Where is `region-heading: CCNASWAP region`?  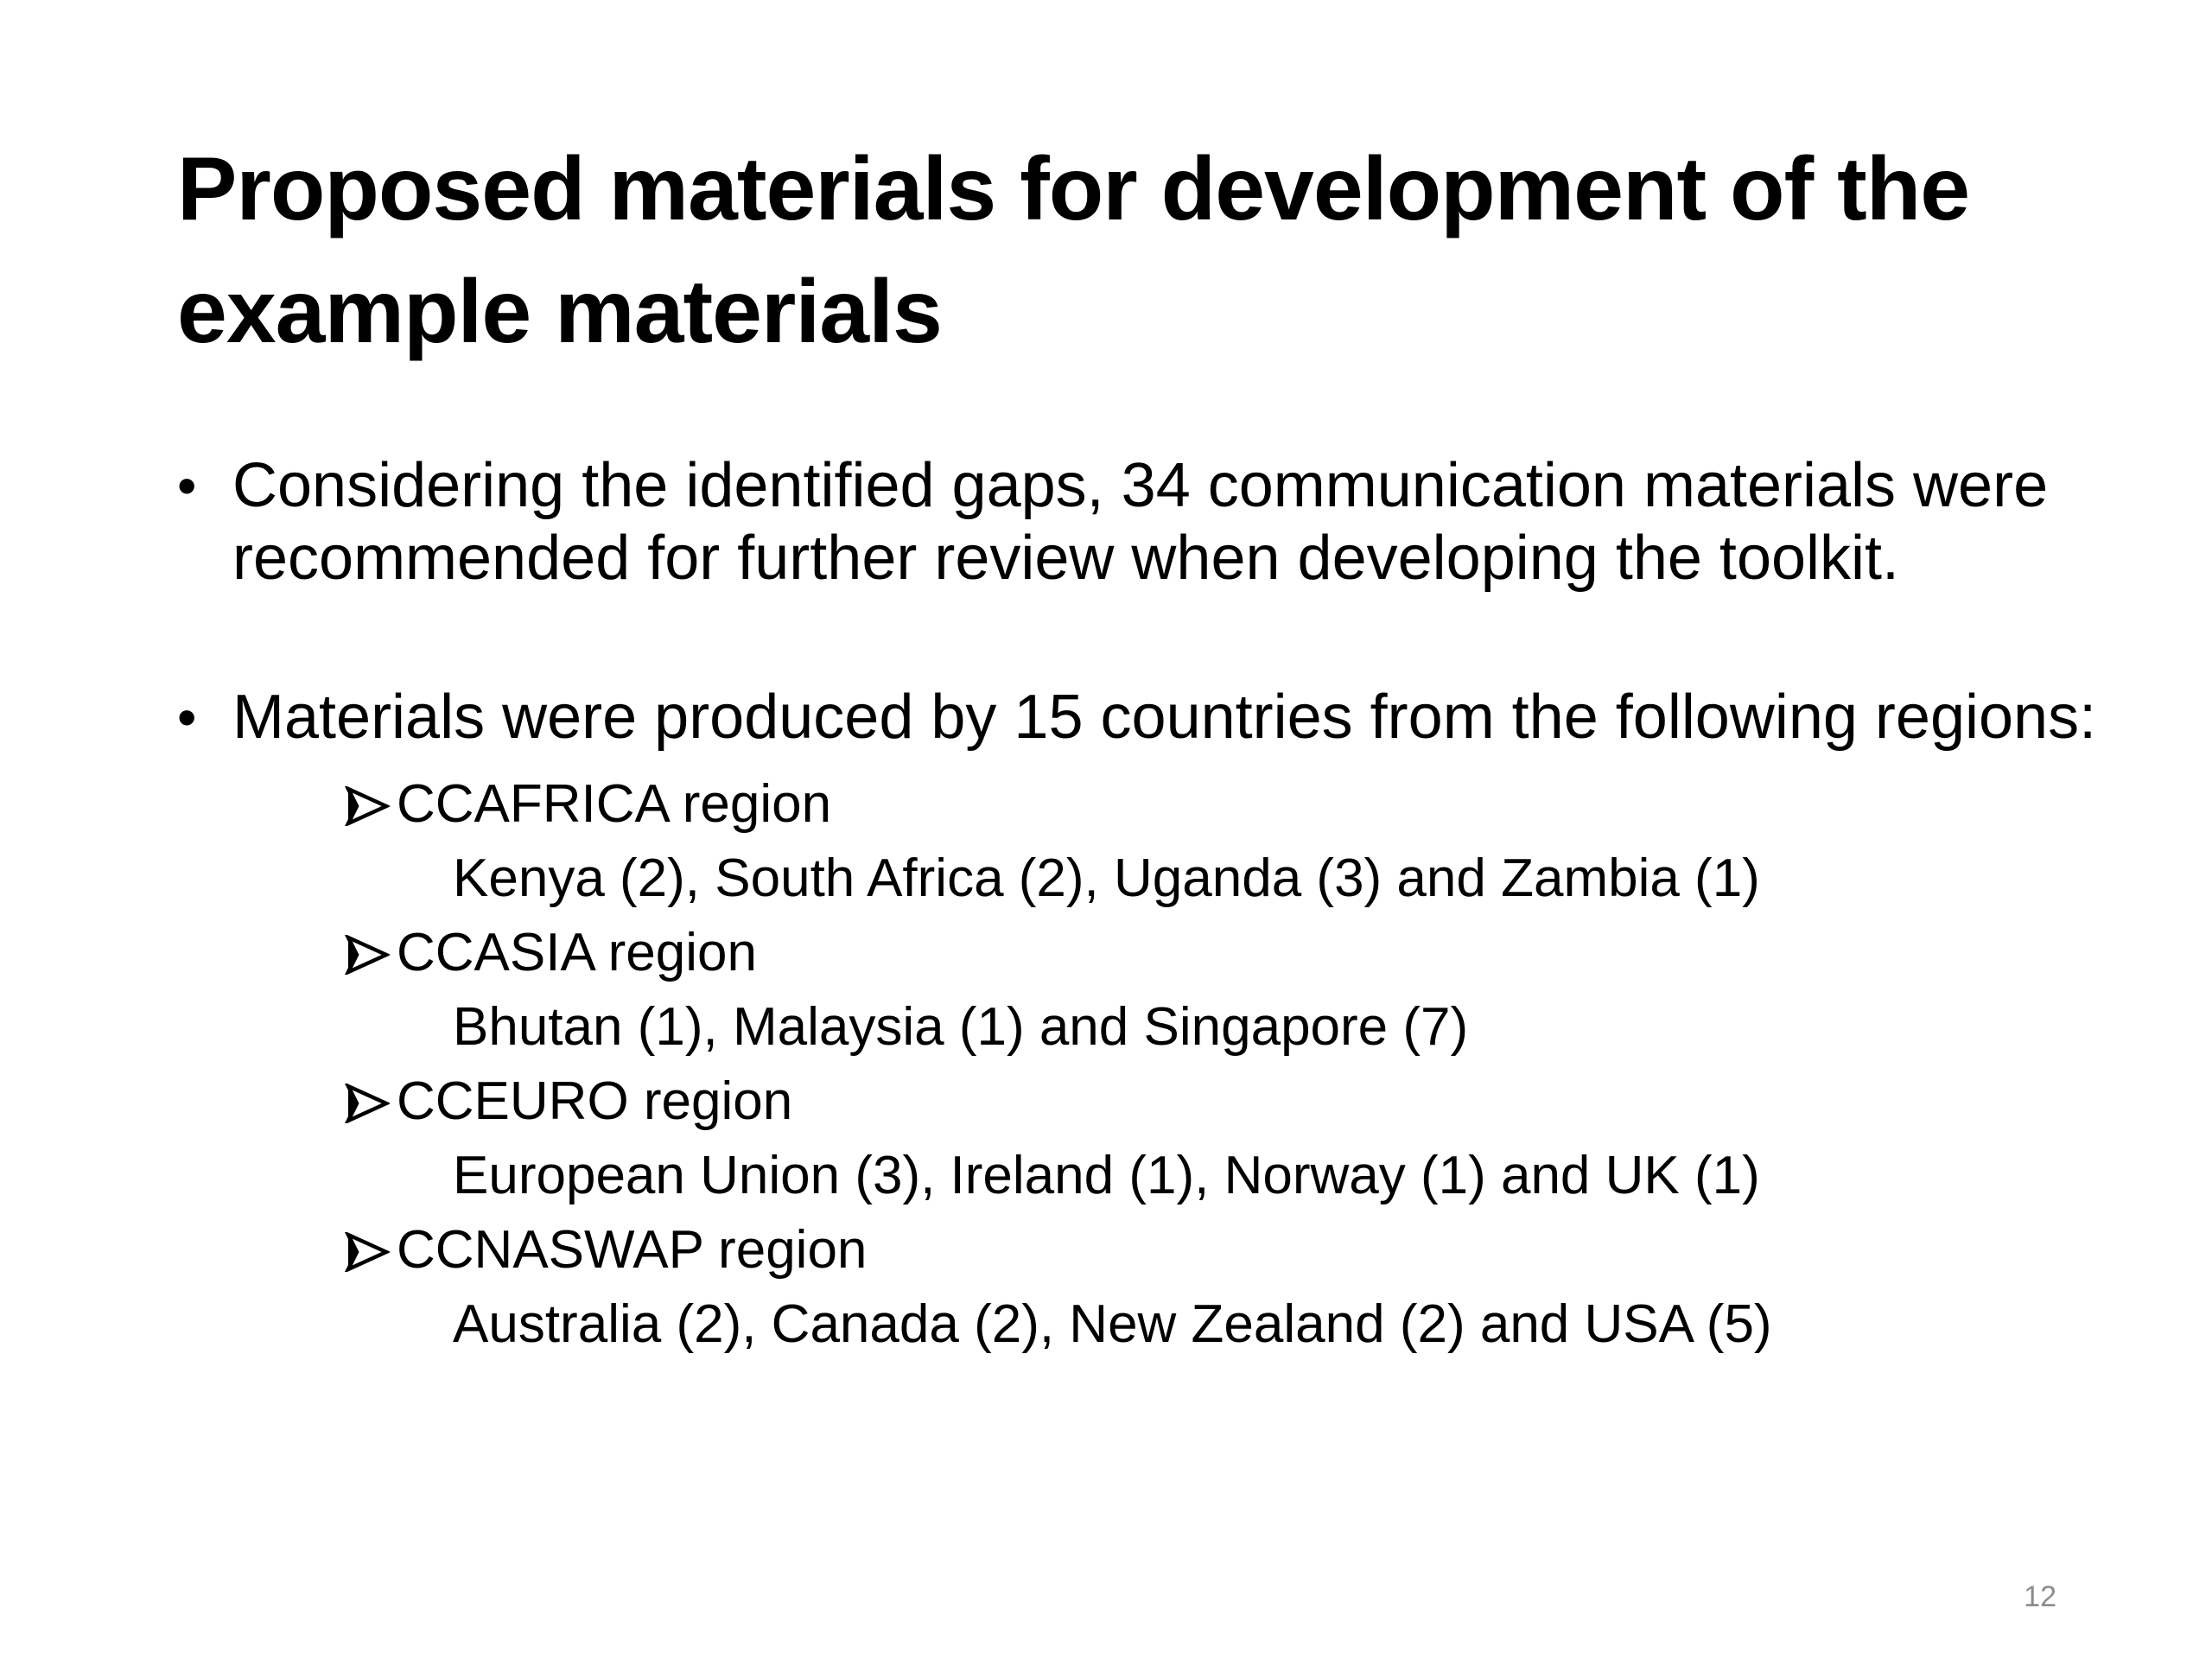
region-heading: CCNASWAP region is located at coordinates (1233, 1250).